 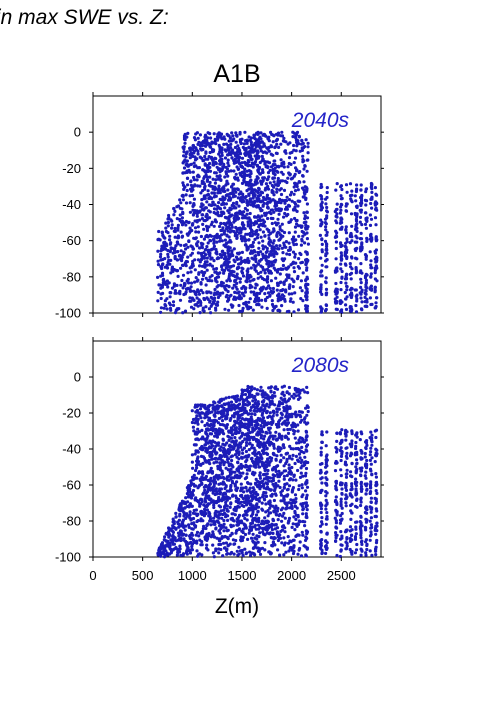 I want to click on figure-title: in max SWE vs. Z:, so click(x=84, y=17).